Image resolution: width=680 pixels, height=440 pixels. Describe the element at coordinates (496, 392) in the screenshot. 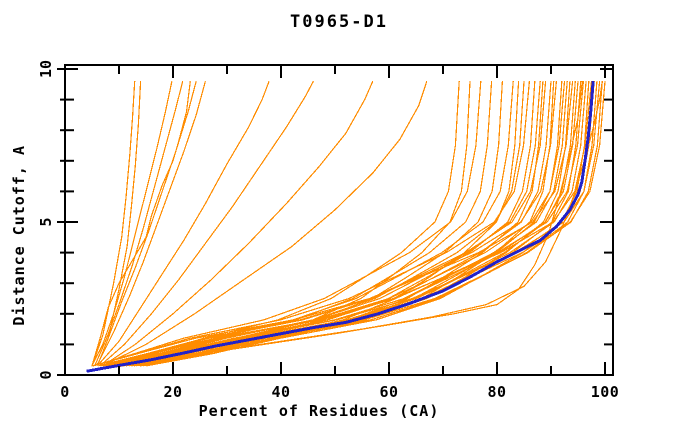

I see `x-tick-label: 80` at that location.